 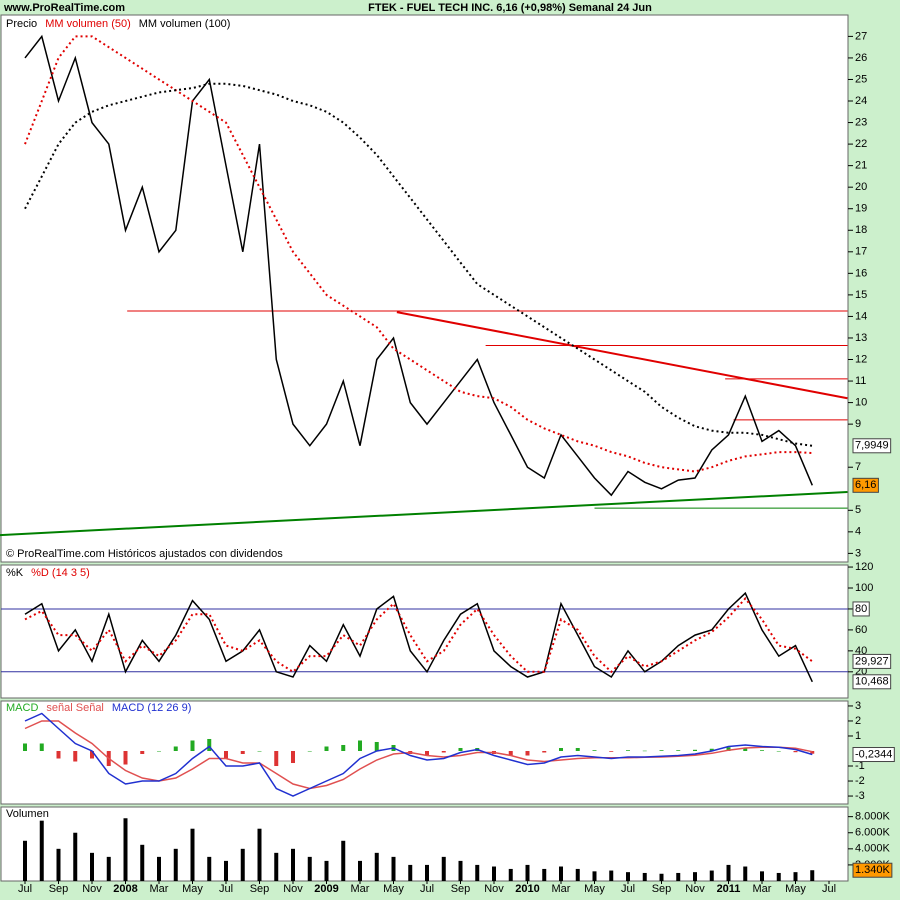 I want to click on y-tick-label: 40, so click(x=861, y=651).